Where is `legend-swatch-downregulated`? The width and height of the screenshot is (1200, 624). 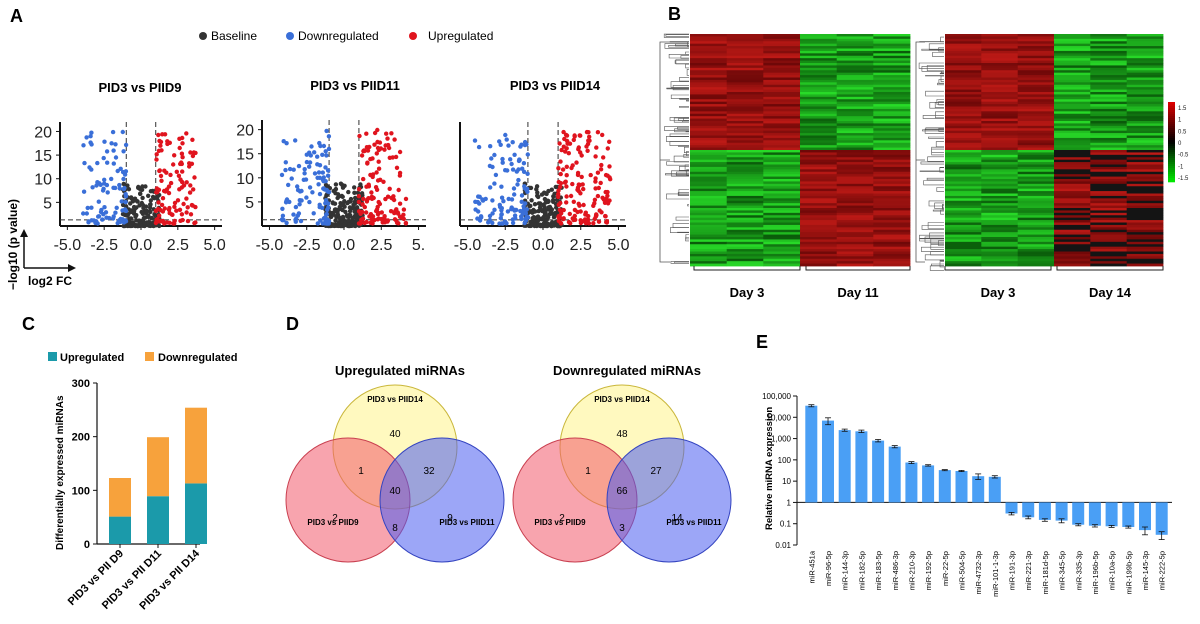
legend-swatch-downregulated is located at coordinates (149, 356).